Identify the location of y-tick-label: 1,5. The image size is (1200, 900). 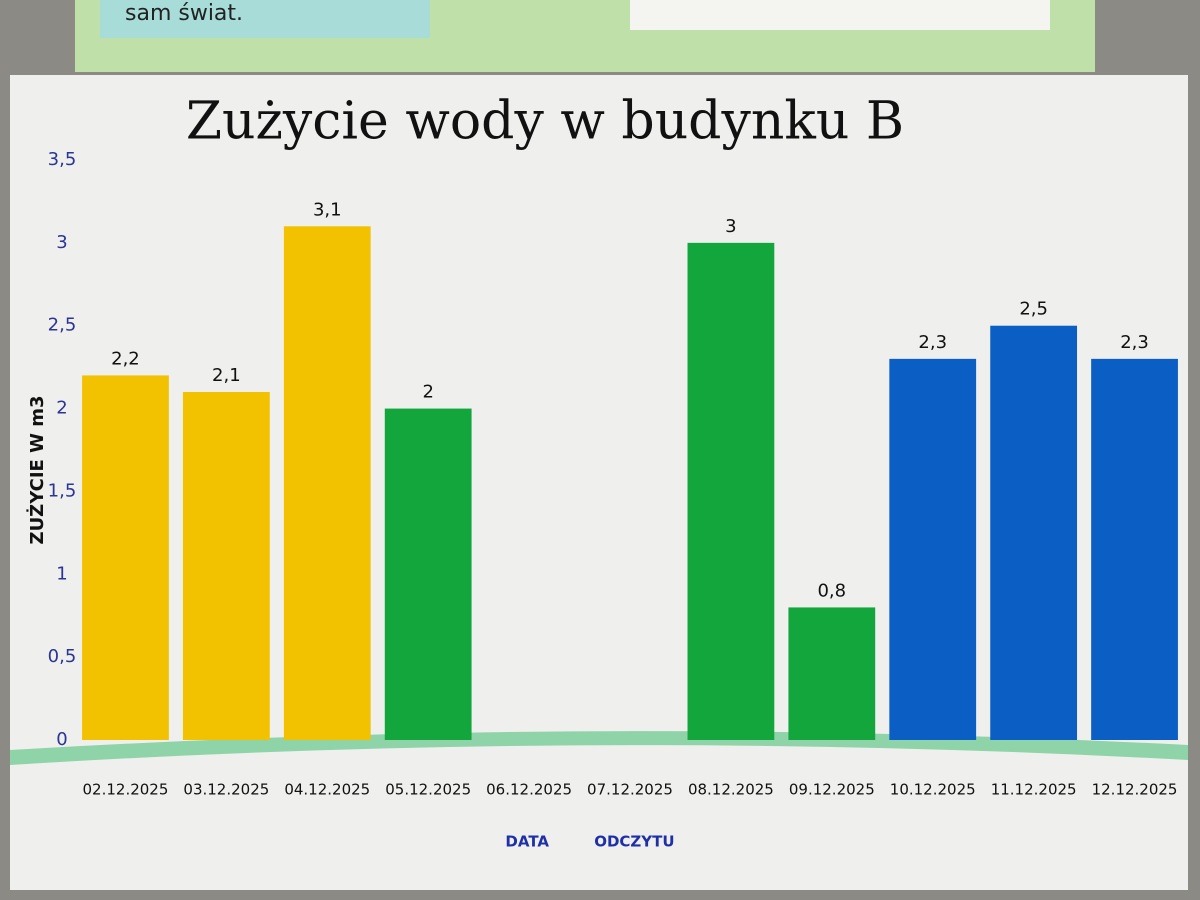
(62, 490).